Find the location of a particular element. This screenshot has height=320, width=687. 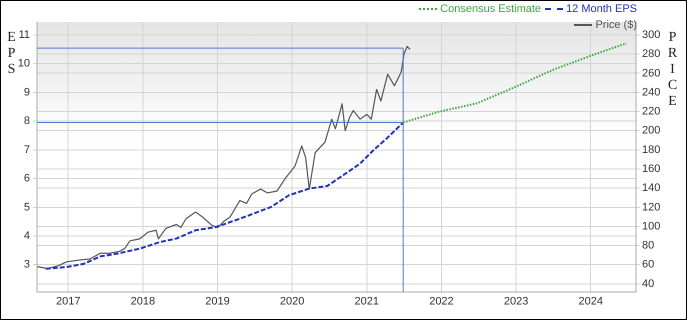

x-tick-label: 2017 is located at coordinates (68, 302).